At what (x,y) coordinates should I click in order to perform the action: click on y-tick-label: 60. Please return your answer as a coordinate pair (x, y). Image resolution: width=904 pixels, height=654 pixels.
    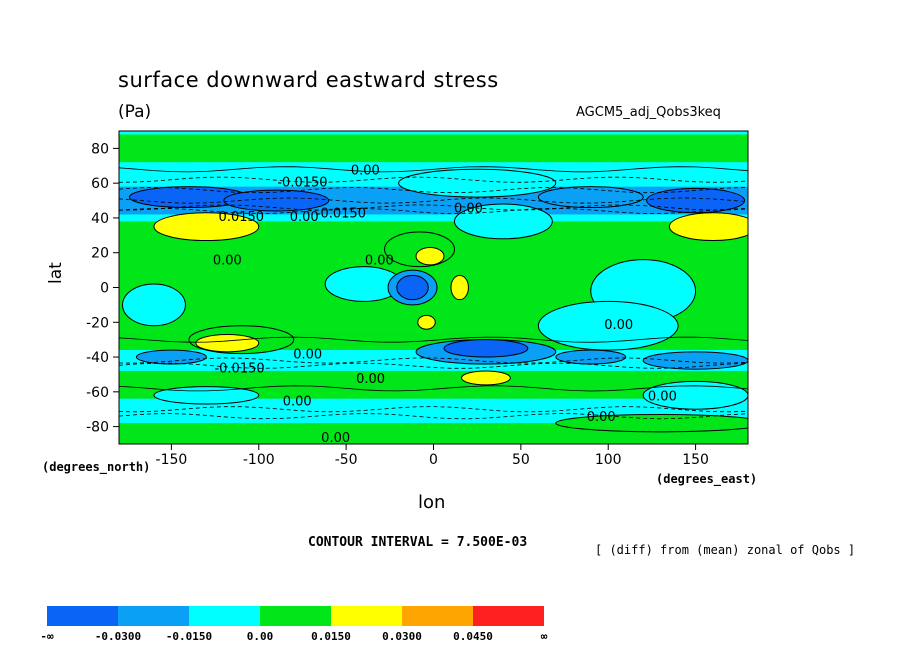
    Looking at the image, I should click on (100, 184).